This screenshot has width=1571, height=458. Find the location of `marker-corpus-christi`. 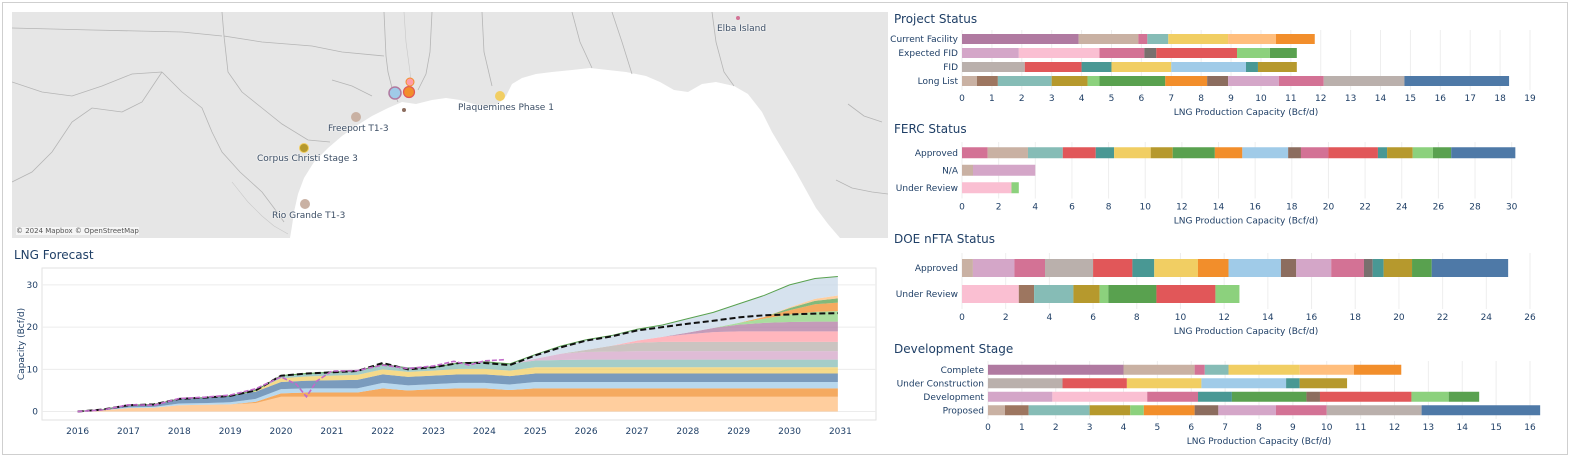

marker-corpus-christi is located at coordinates (304, 148).